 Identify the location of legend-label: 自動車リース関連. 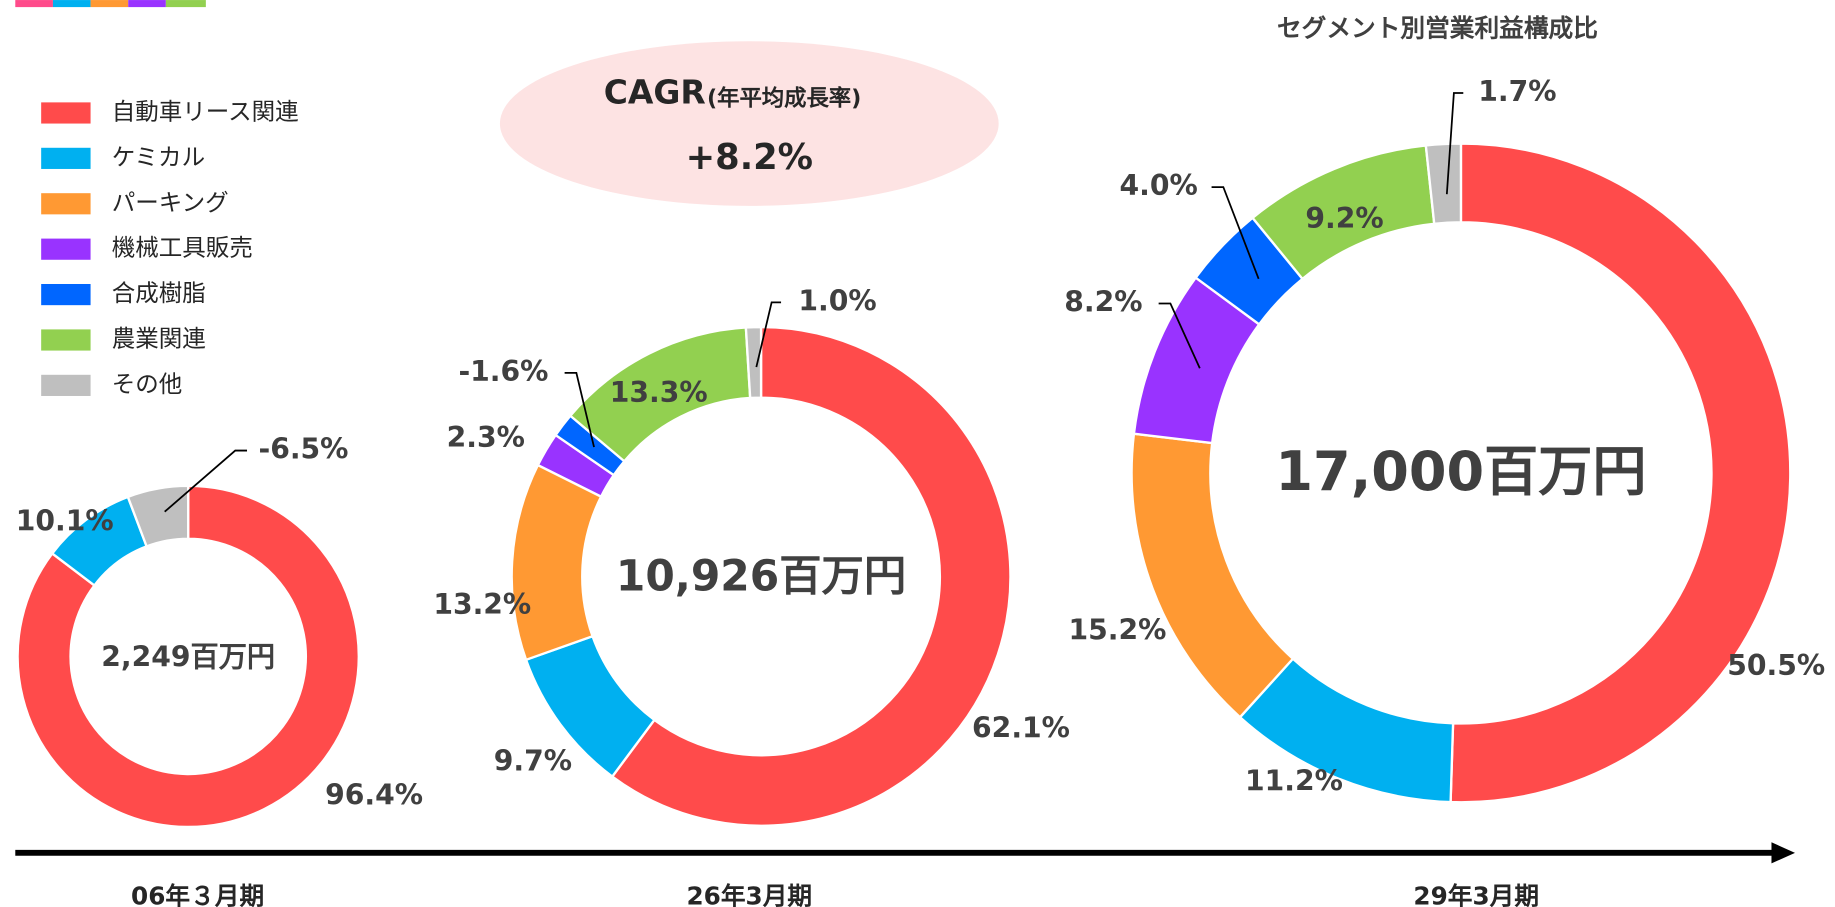
(205, 111).